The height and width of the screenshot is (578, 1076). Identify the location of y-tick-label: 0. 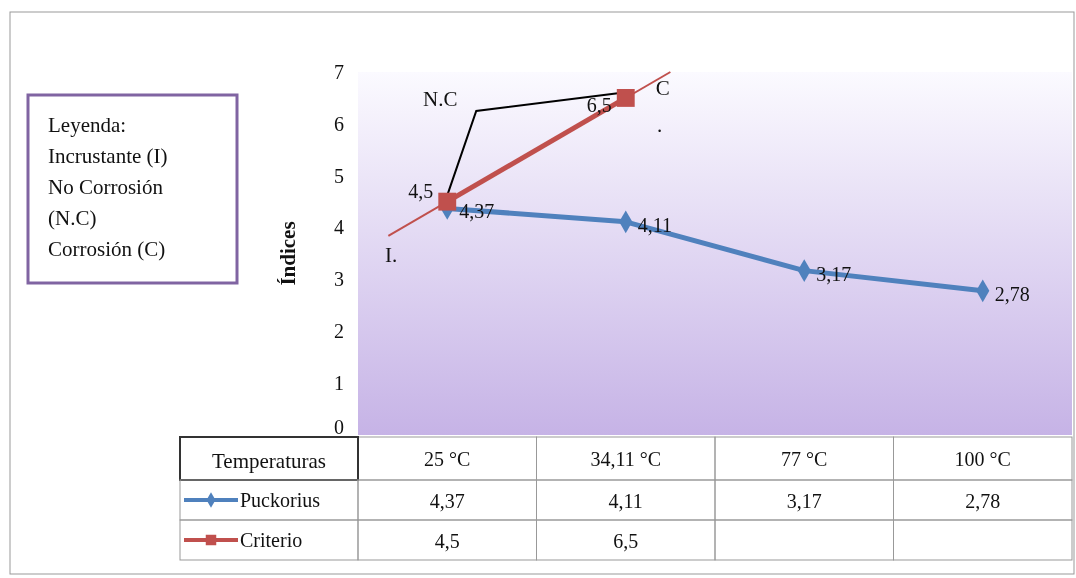
(339, 426).